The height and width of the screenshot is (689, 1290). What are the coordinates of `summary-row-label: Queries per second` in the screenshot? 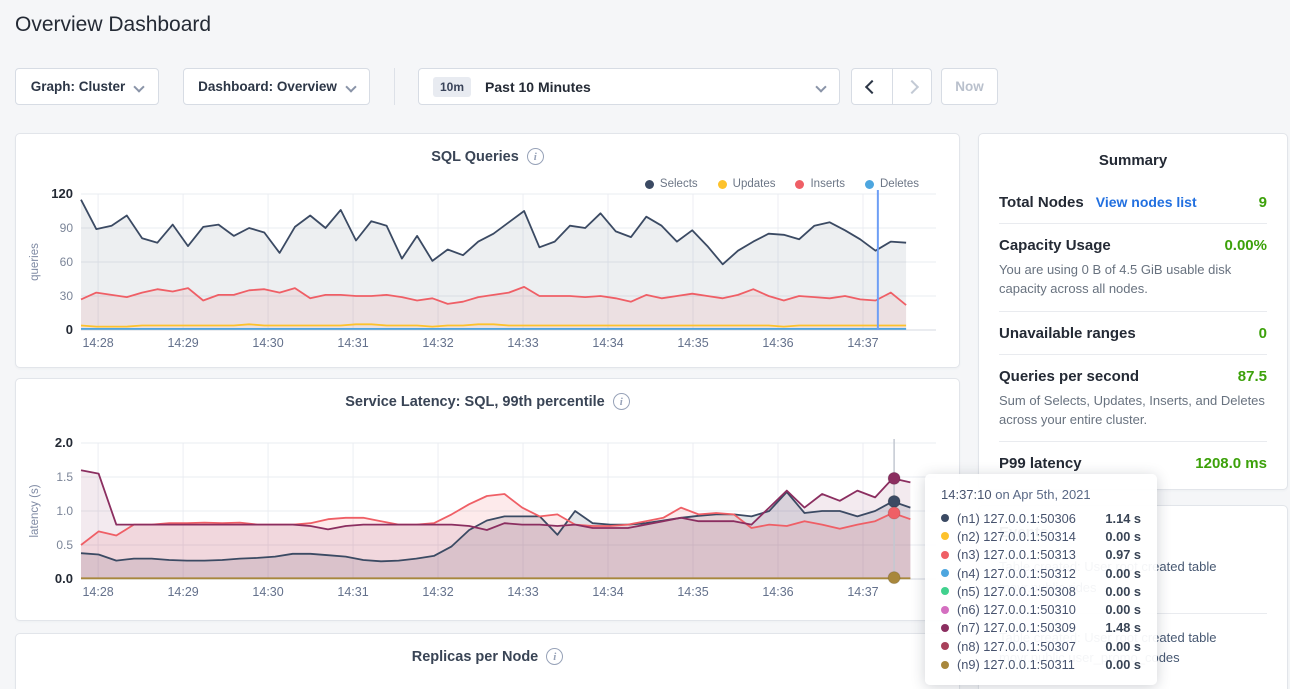 It's located at (1069, 376).